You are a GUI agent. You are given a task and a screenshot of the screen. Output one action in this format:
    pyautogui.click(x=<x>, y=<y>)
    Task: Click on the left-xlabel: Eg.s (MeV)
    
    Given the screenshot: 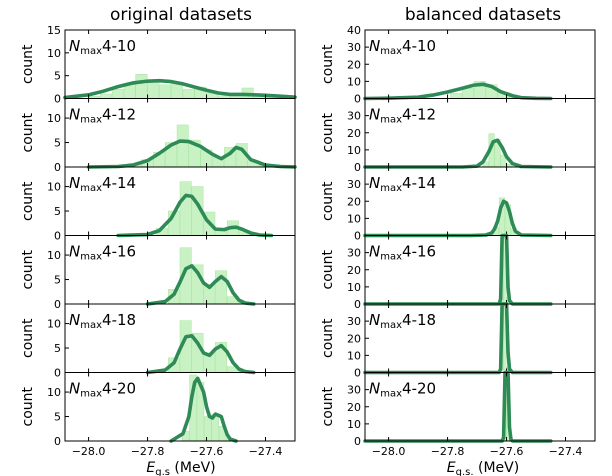 What is the action you would take?
    pyautogui.click(x=180, y=468)
    